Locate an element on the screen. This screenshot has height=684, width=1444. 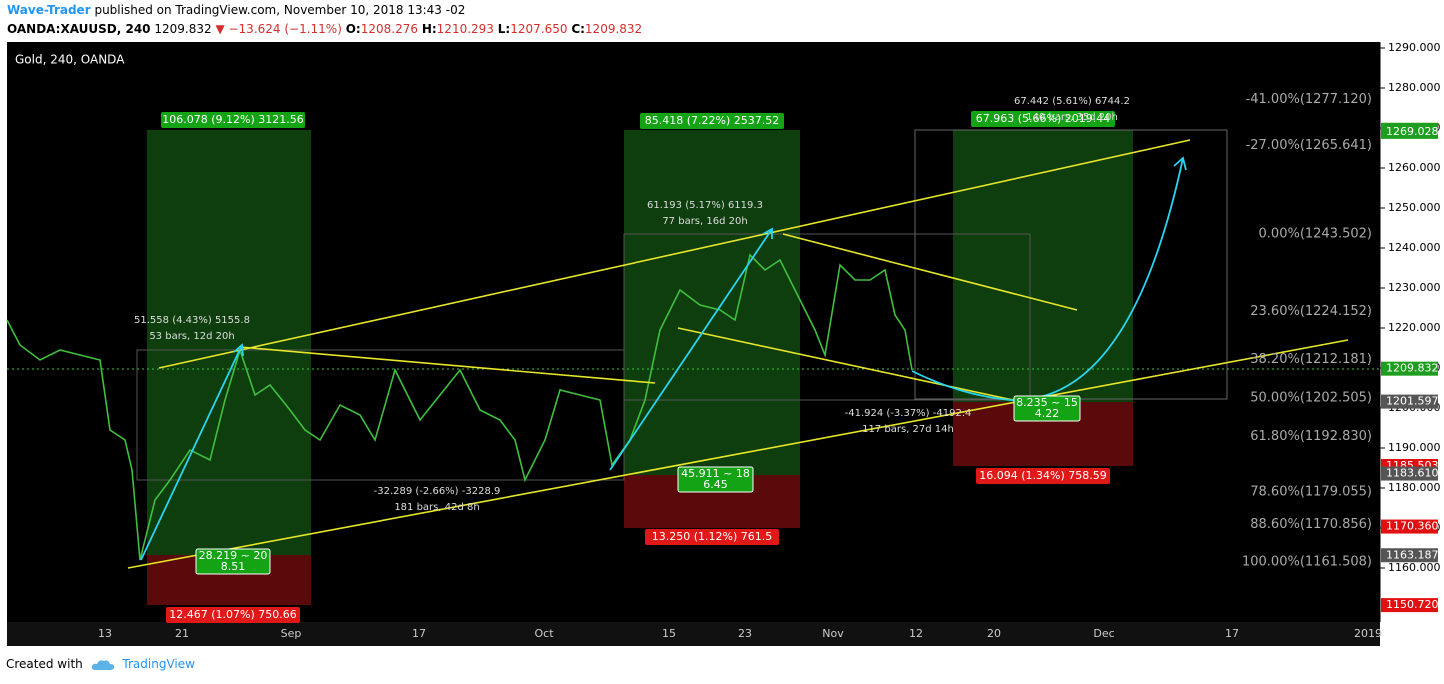
close: 1209.832 is located at coordinates (613, 29).